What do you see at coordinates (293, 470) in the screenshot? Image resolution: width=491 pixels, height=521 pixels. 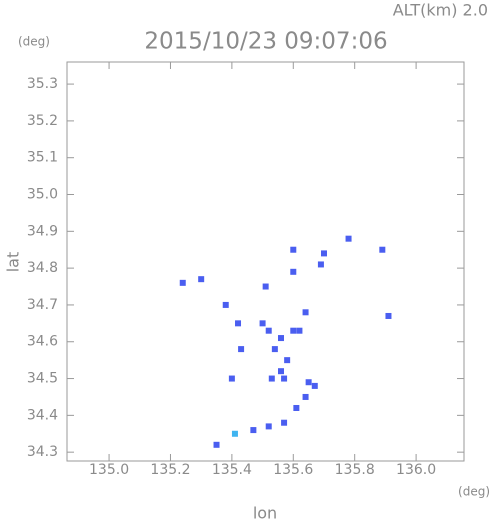 I see `x-tick-label: 135.6` at bounding box center [293, 470].